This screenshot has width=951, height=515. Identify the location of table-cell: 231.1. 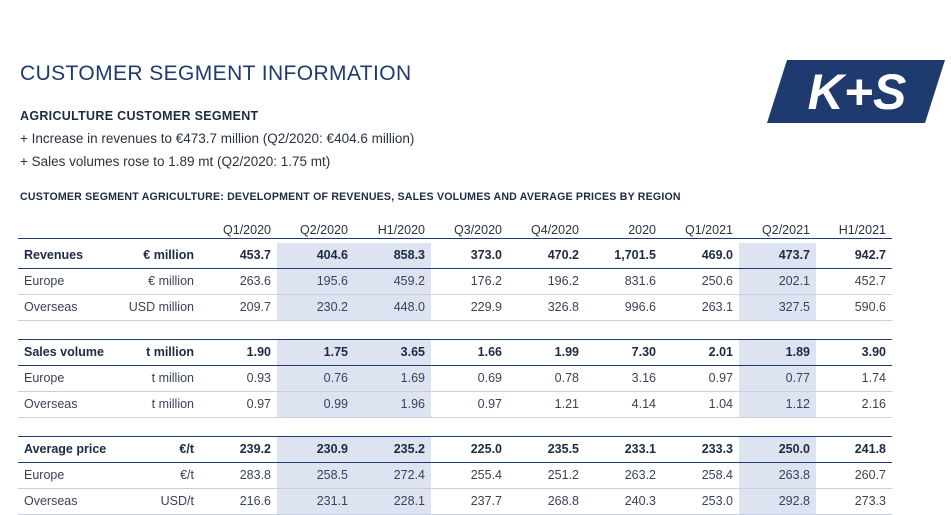
(315, 501).